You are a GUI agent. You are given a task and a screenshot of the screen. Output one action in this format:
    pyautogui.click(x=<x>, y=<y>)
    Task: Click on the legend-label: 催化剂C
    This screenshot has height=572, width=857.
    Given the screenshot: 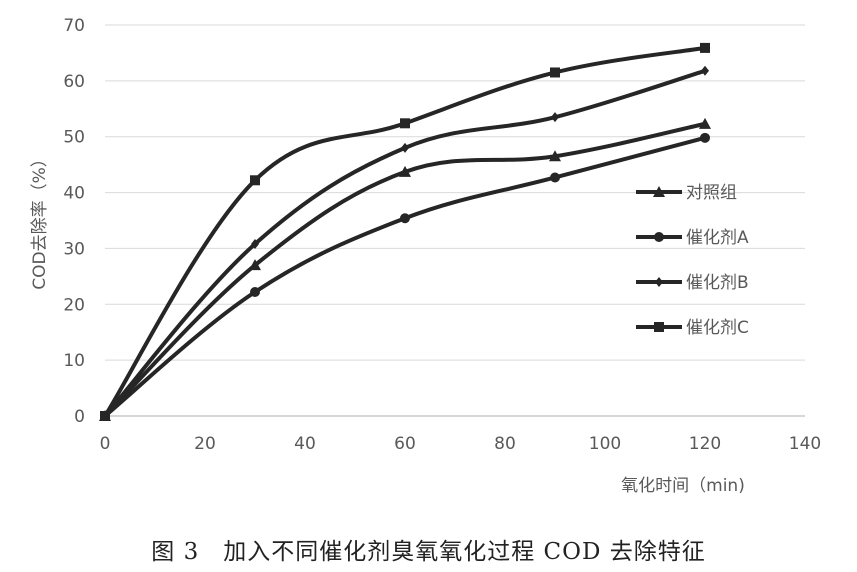 What is the action you would take?
    pyautogui.click(x=717, y=328)
    